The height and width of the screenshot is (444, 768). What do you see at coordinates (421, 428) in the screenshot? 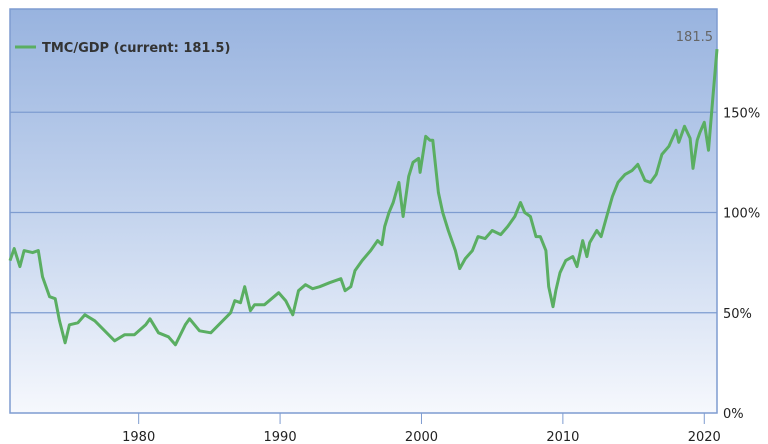
I see `x-axis: 1980 1990 2000 2010 2020` at bounding box center [421, 428].